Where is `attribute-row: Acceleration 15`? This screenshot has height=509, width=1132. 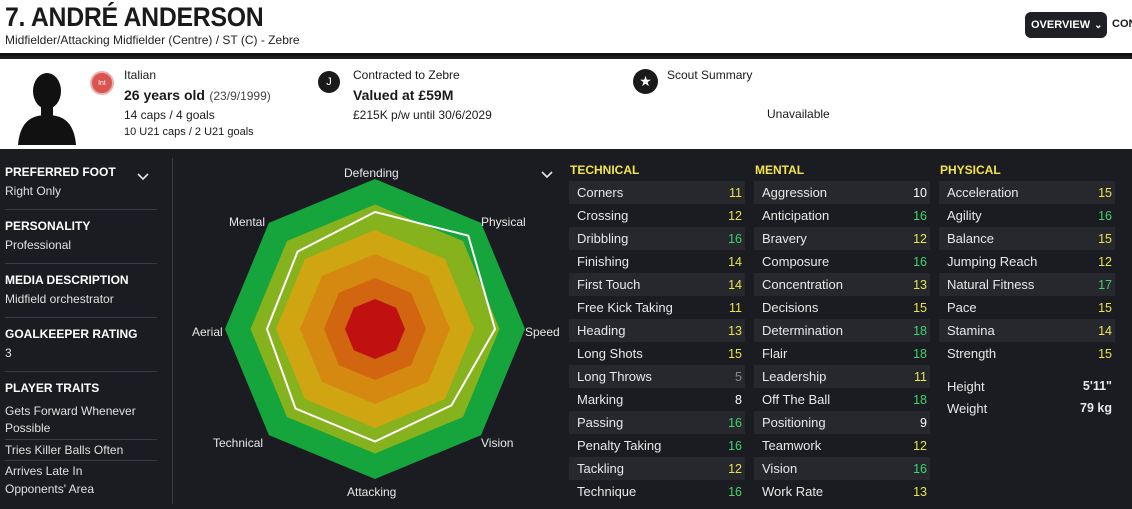
attribute-row: Acceleration 15 is located at coordinates (1027, 192).